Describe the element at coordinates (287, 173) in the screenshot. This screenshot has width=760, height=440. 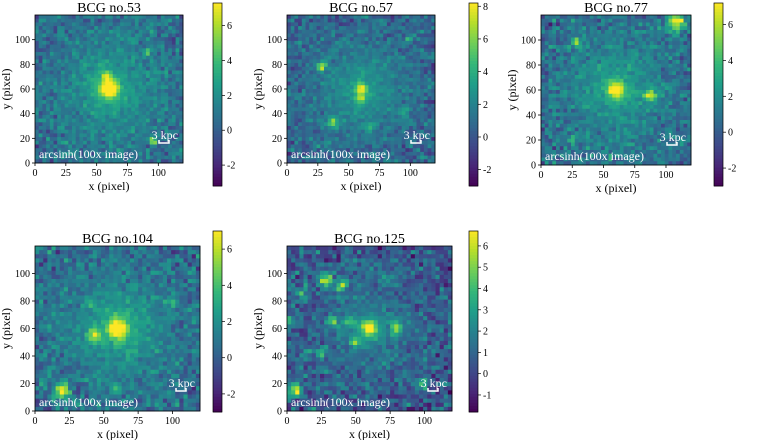
I see `x-tick-label: 0` at that location.